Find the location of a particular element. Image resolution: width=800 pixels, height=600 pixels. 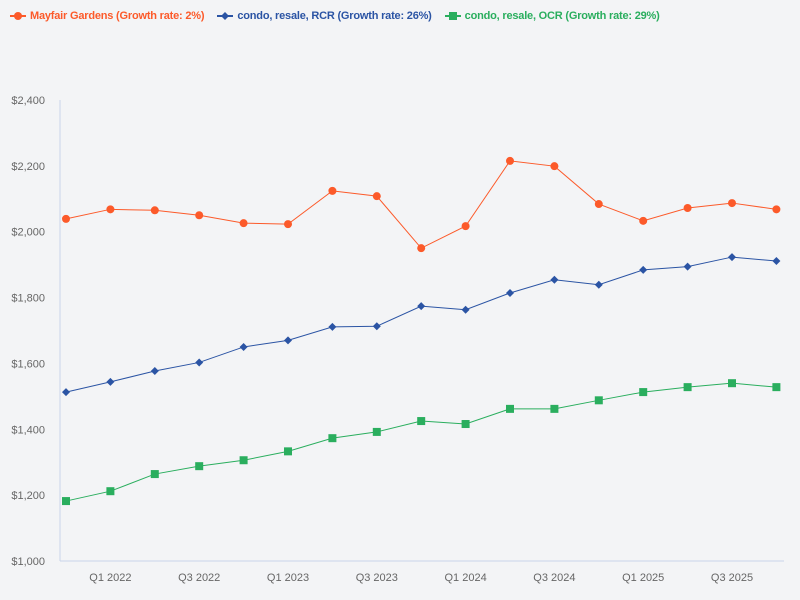

diamond-marker-icon is located at coordinates (225, 16).